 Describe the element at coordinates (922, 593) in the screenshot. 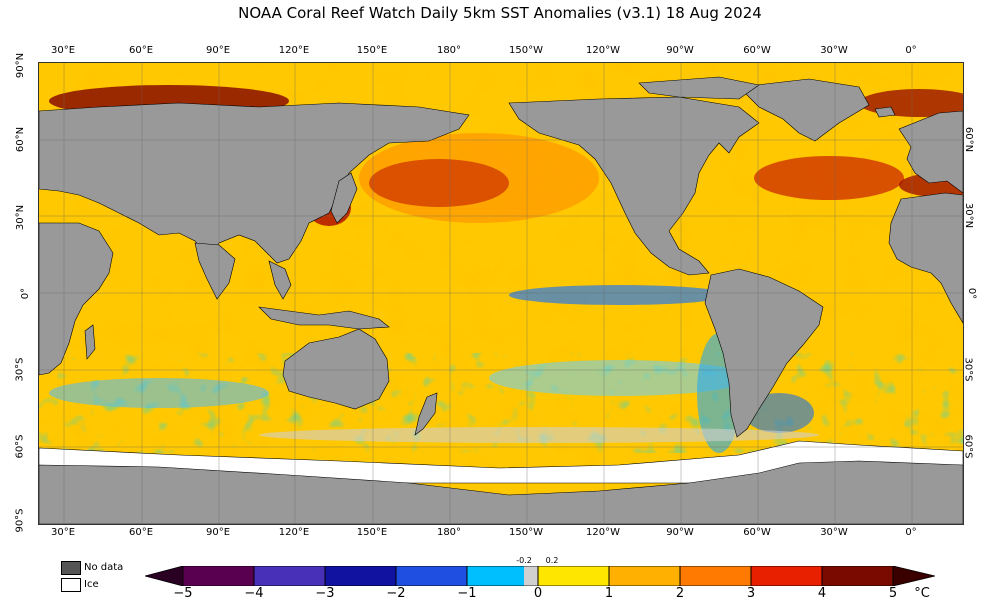

I see `colorbar-unit: °C` at that location.